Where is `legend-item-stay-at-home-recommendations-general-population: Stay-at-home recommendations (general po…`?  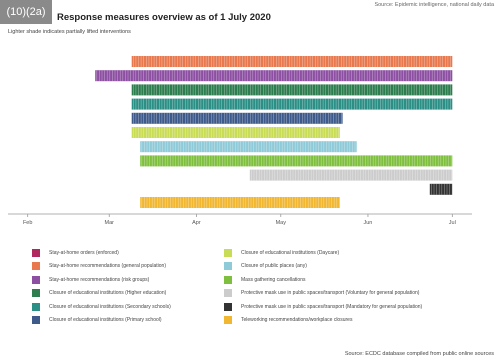 legend-item-stay-at-home-recommendations-general-population: Stay-at-home recommendations (general po… is located at coordinates (99, 266).